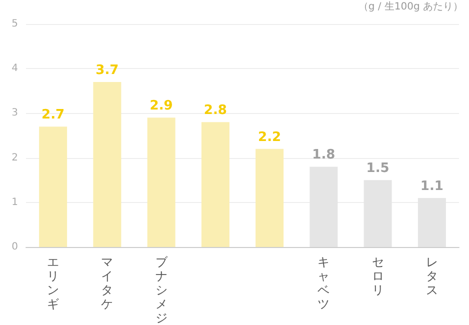  Describe the element at coordinates (270, 137) in the screenshot. I see `data-label: 2.2` at that location.